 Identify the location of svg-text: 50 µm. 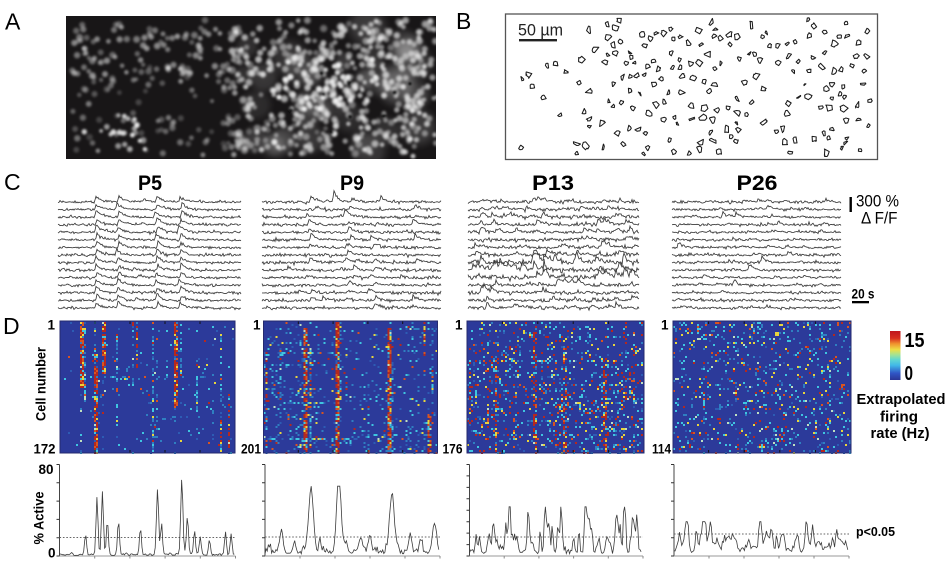
(540, 30).